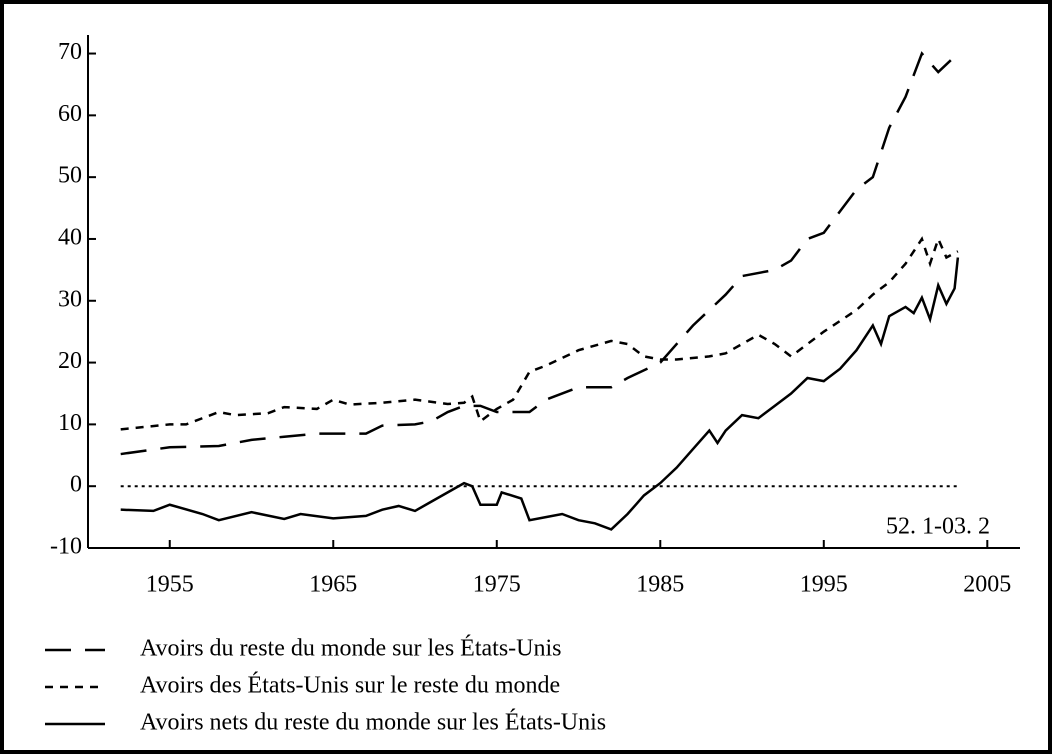 This screenshot has width=1052, height=754. Describe the element at coordinates (824, 585) in the screenshot. I see `x-tick-label: 1995` at that location.